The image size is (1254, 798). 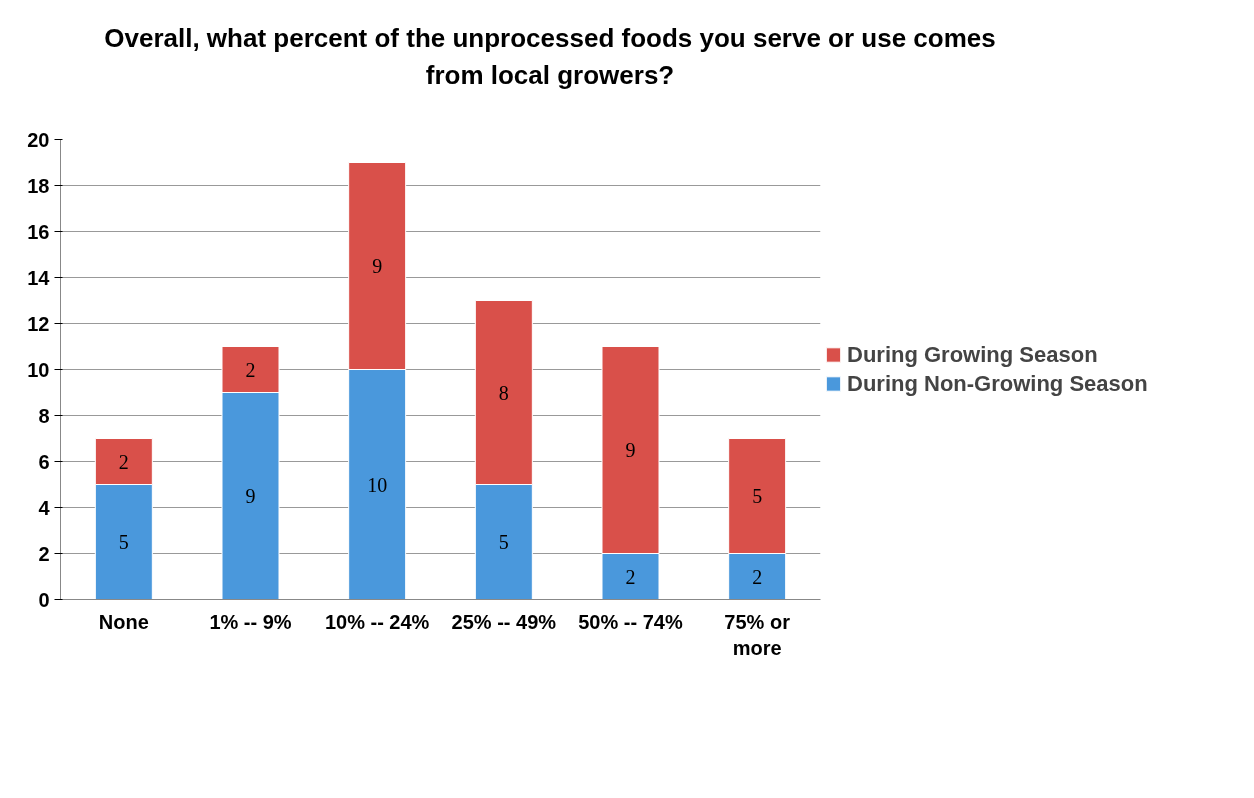 I want to click on x-tick-label: 1% -- 9%, so click(x=250, y=621).